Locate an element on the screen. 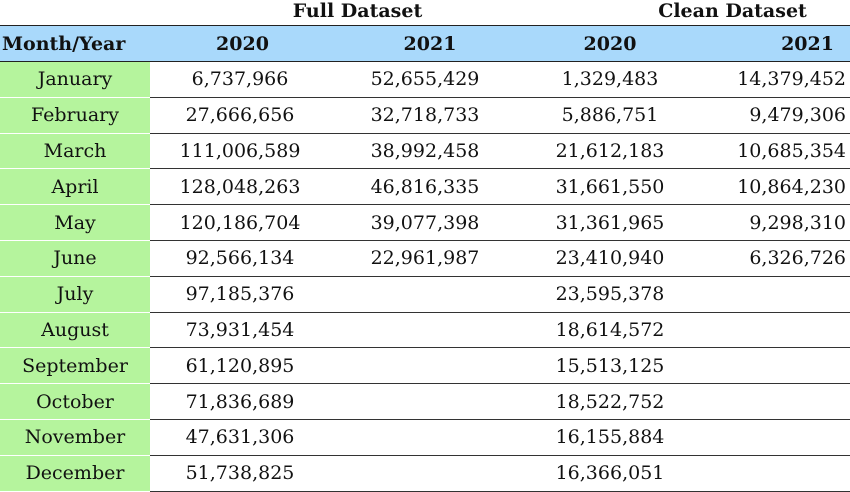  full-2020-header: 2020 is located at coordinates (237, 43).